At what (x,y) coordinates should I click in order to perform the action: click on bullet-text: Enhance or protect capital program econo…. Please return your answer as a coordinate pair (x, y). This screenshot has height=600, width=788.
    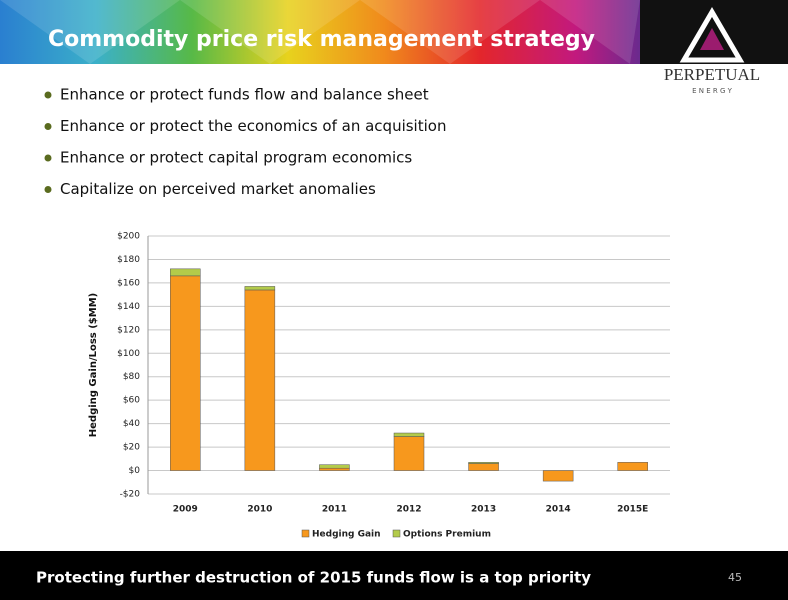
    Looking at the image, I should click on (236, 158).